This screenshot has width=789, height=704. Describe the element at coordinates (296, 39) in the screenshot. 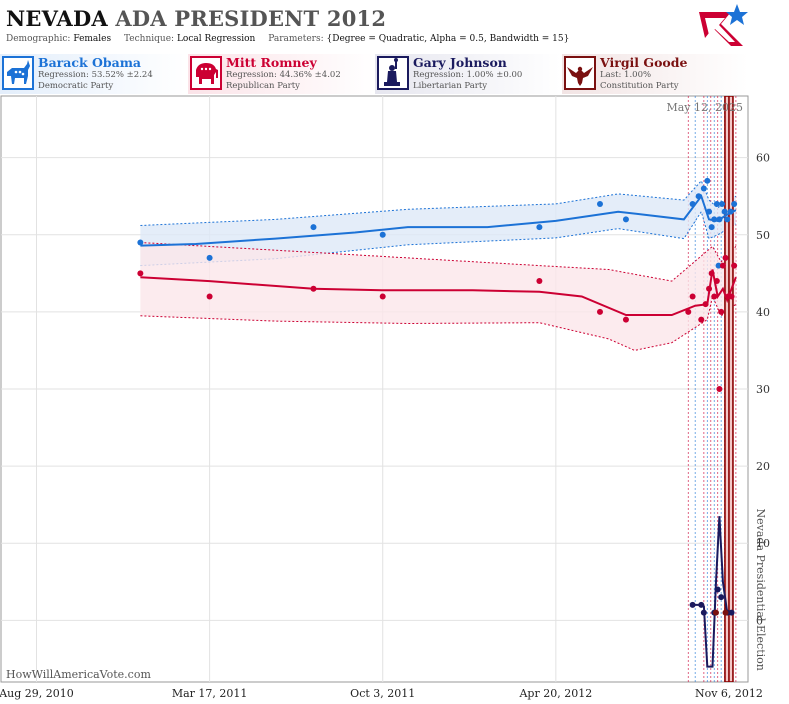

I see `parameters-label: Parameters:` at that location.